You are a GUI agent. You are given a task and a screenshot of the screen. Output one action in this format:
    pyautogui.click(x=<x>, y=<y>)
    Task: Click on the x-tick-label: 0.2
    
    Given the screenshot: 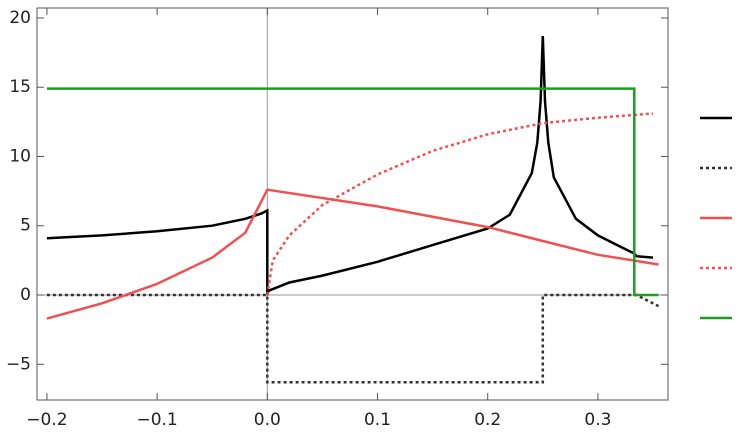 What is the action you would take?
    pyautogui.click(x=487, y=420)
    